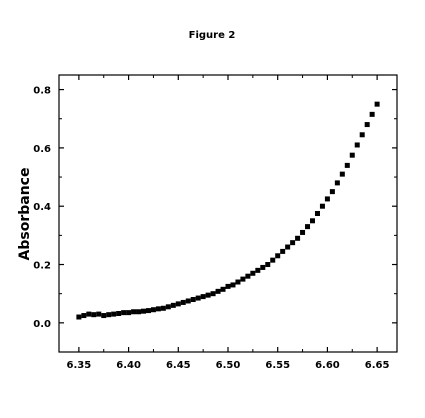 The width and height of the screenshot is (425, 418). I want to click on y-tick-label: 0.6, so click(42, 149).